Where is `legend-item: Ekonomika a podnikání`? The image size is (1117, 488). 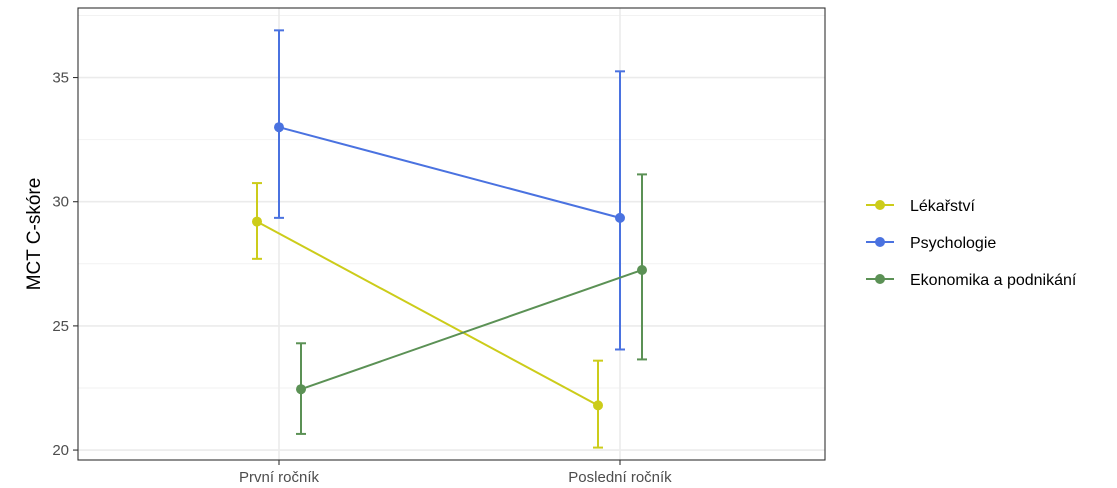
legend-item: Ekonomika a podnikání is located at coordinates (971, 280).